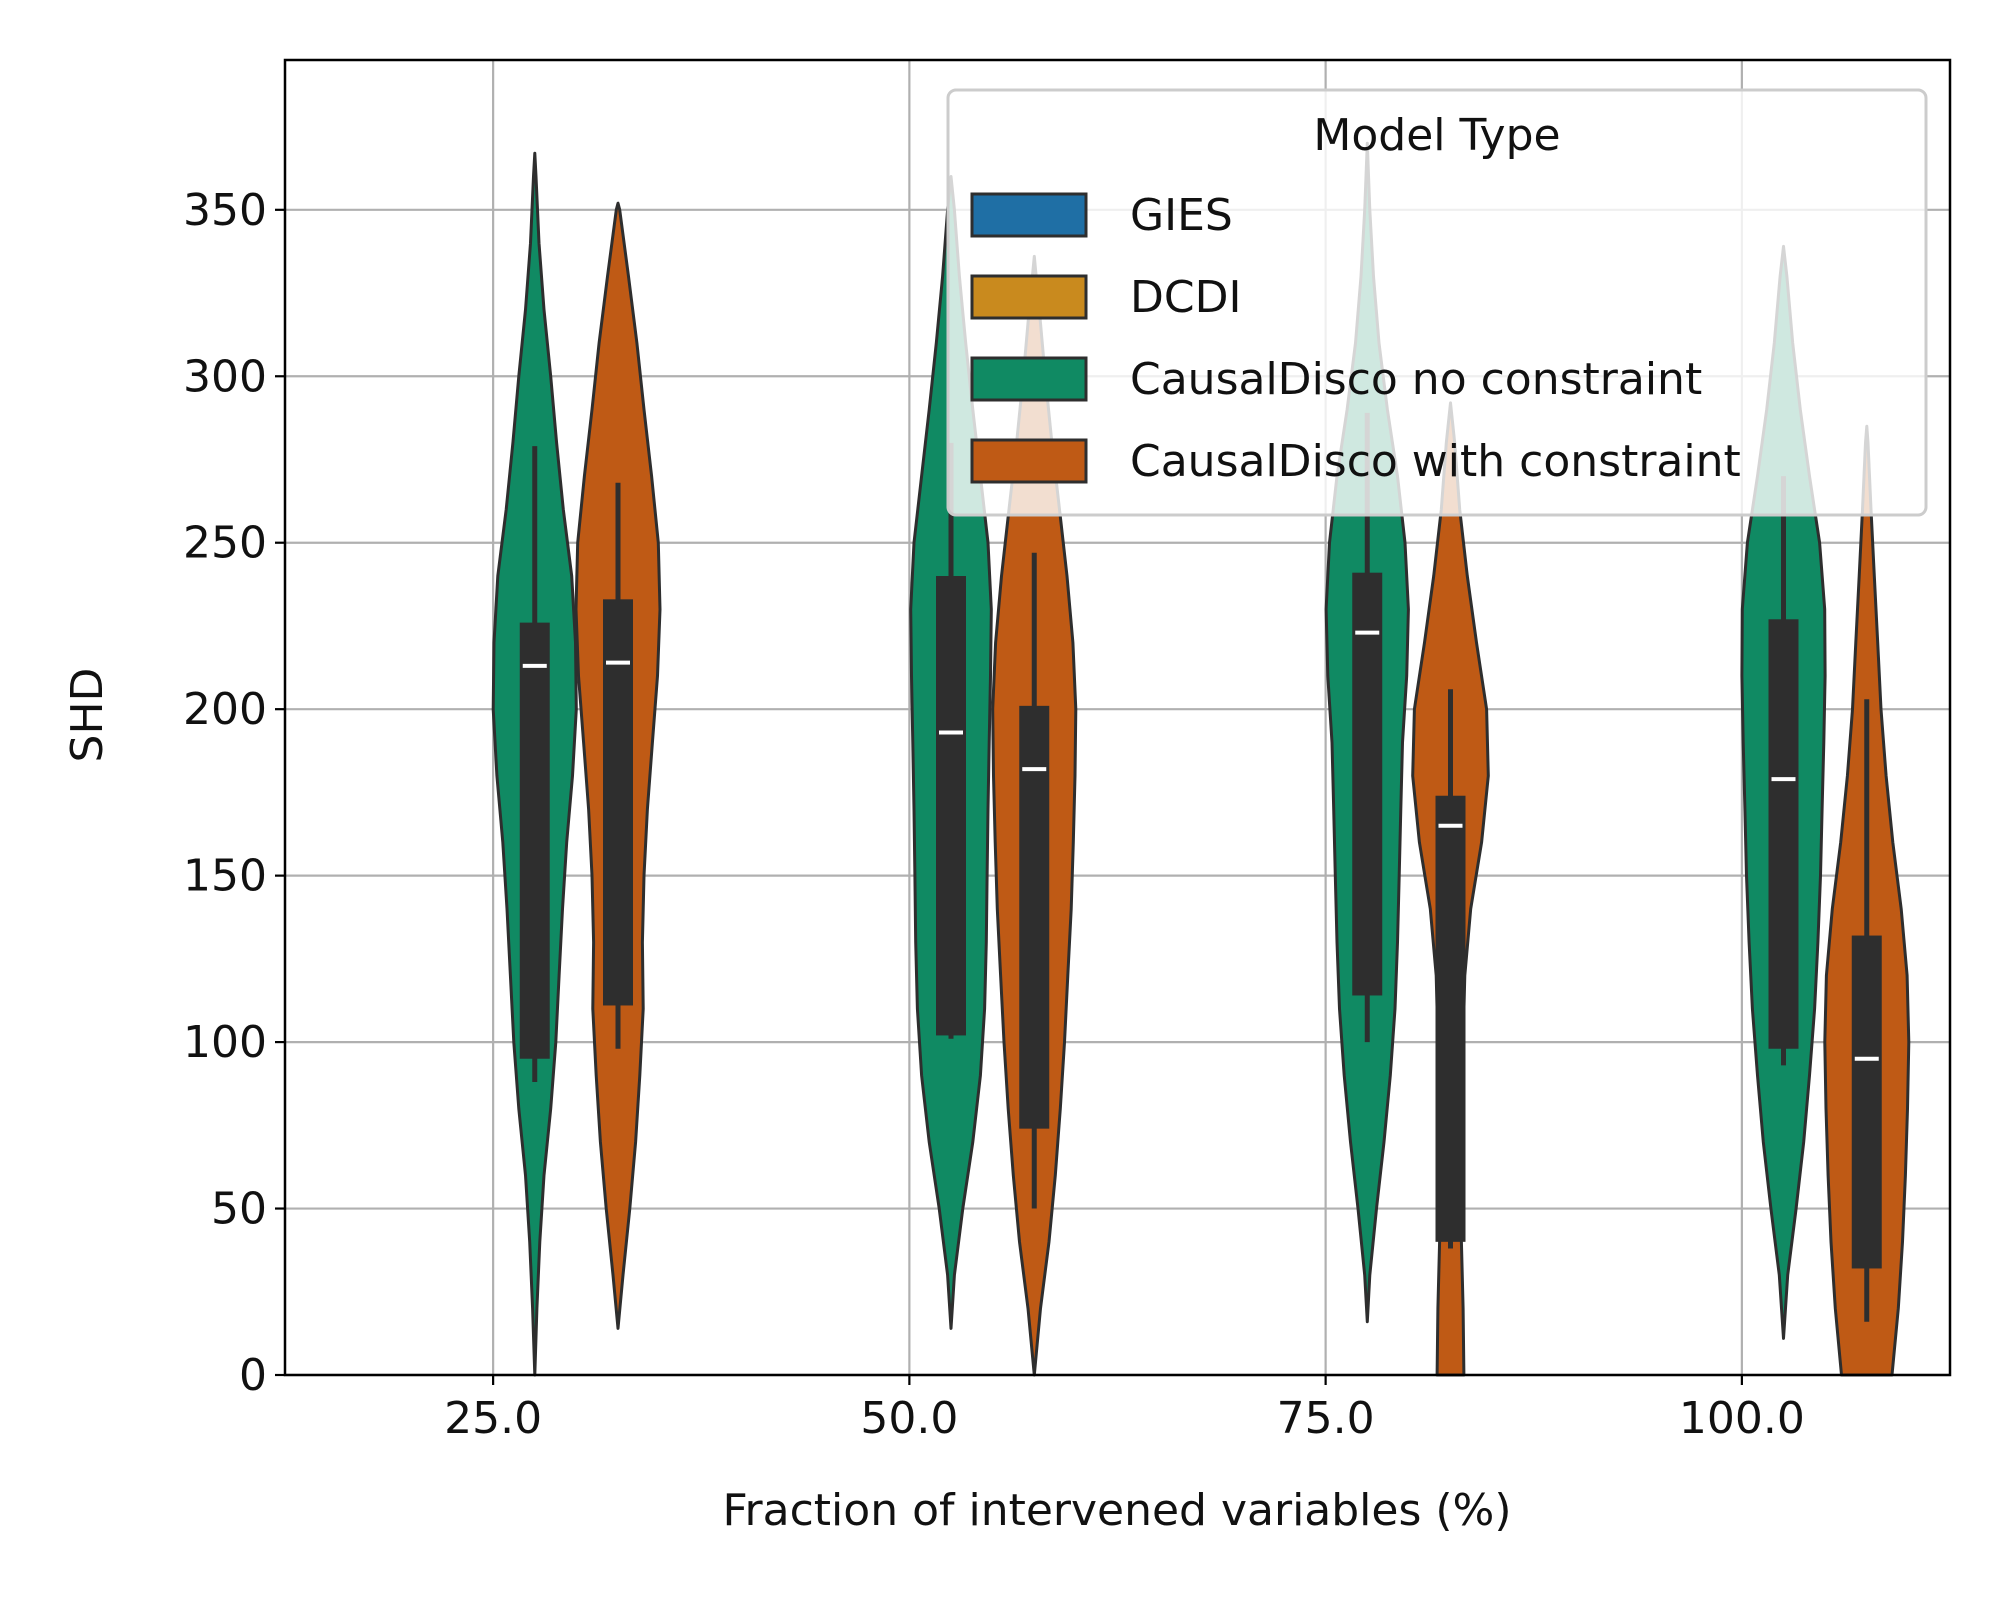 This screenshot has width=2000, height=1600. Describe the element at coordinates (87, 715) in the screenshot. I see `y-axis-label: SHD` at that location.